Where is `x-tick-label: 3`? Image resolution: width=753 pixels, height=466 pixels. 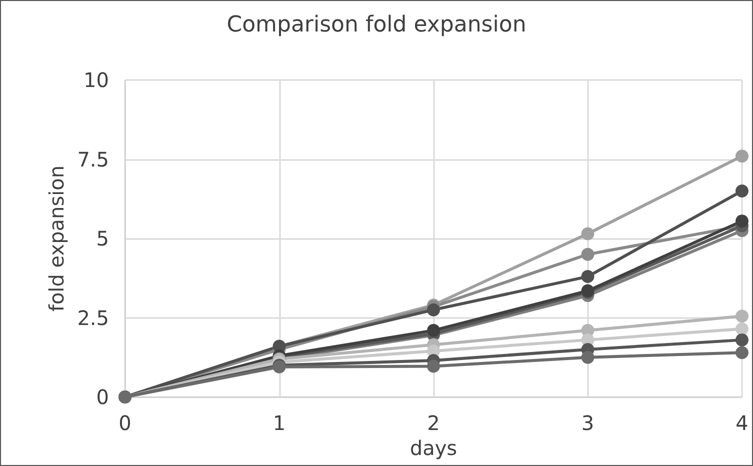 x-tick-label: 3 is located at coordinates (587, 423).